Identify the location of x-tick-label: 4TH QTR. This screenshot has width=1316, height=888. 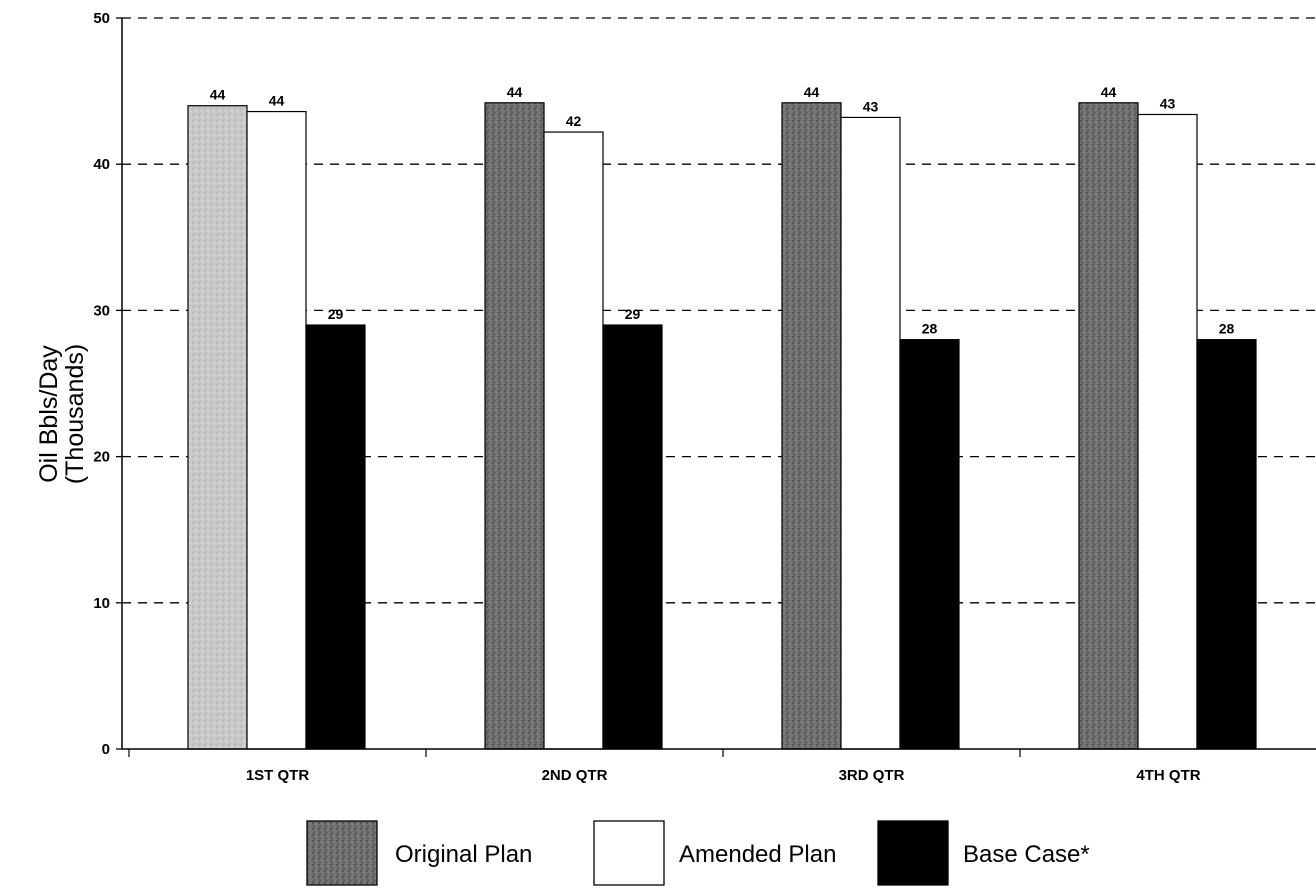
(1168, 775).